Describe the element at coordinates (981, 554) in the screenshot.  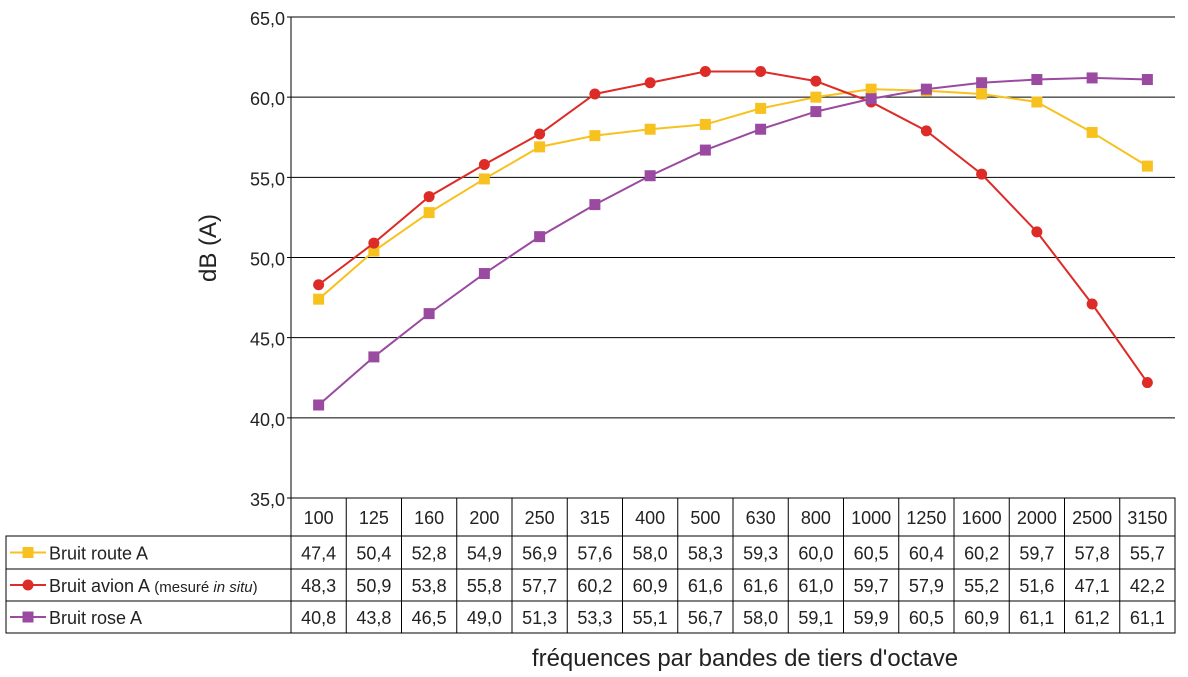
I see `data-label: 60,2` at that location.